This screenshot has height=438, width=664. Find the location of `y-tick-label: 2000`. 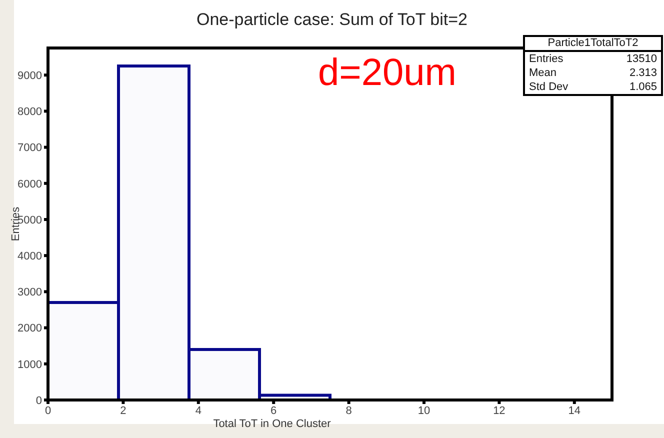

y-tick-label: 2000 is located at coordinates (30, 328).